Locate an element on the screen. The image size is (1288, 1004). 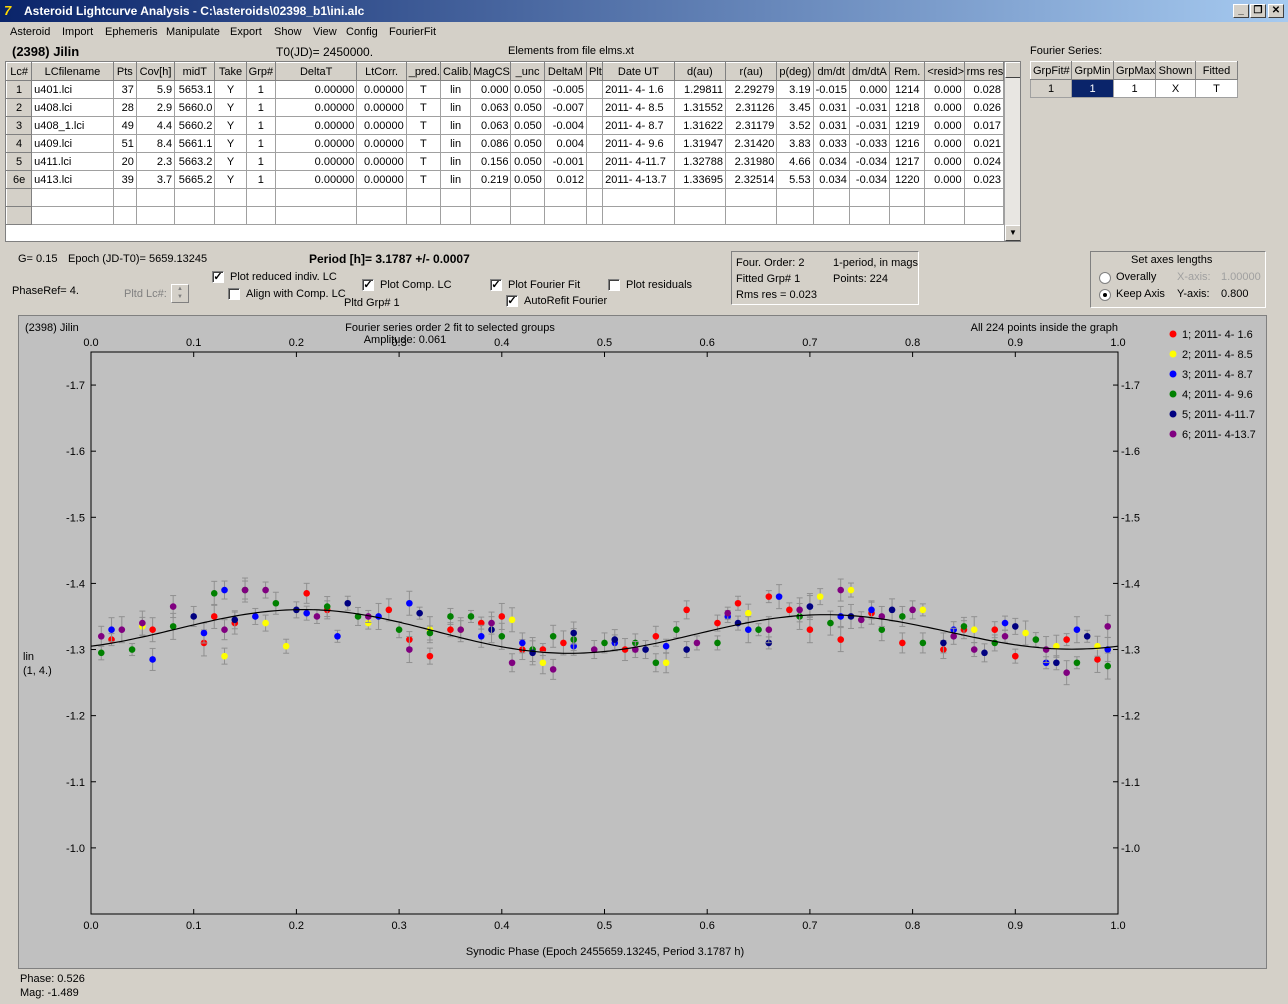
fourier-cell: T is located at coordinates (1216, 88).